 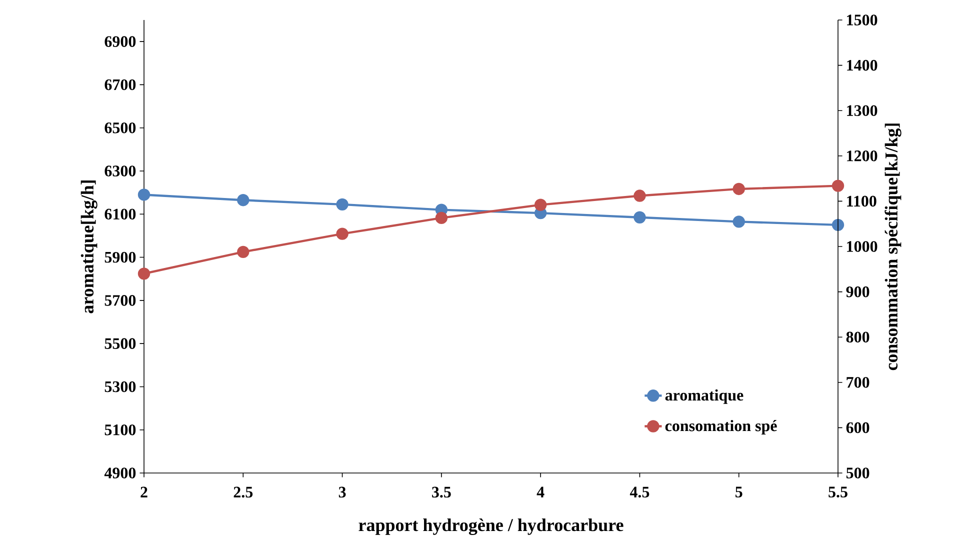 I want to click on y2-tick-label: 1100, so click(x=861, y=201).